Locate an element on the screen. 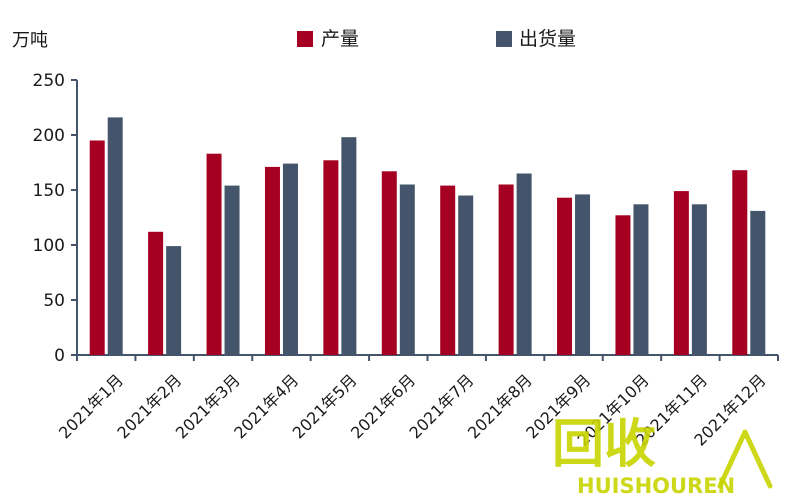 Image resolution: width=800 pixels, height=500 pixels. y-tick-label: 200 is located at coordinates (49, 136).